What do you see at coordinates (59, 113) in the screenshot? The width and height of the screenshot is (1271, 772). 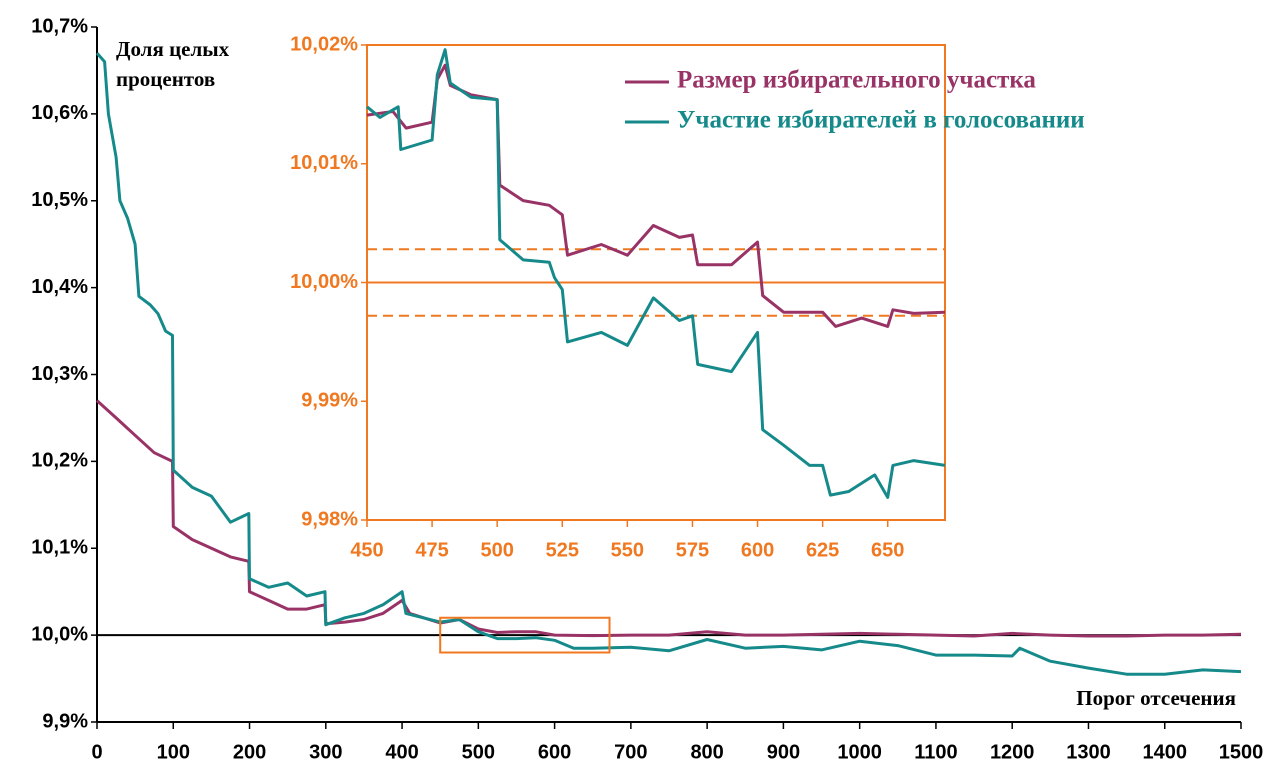 I see `y-tick-label: 10,6%` at bounding box center [59, 113].